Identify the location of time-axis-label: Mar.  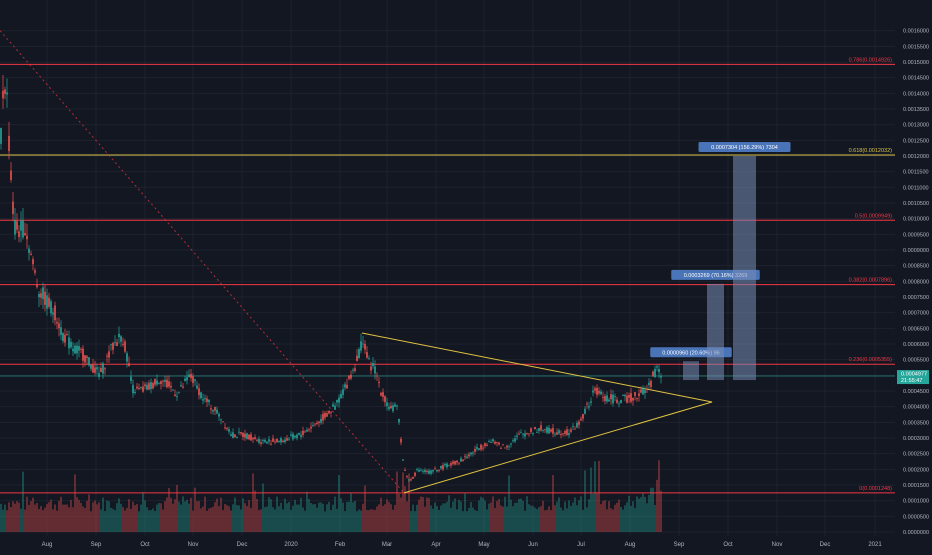
(387, 545).